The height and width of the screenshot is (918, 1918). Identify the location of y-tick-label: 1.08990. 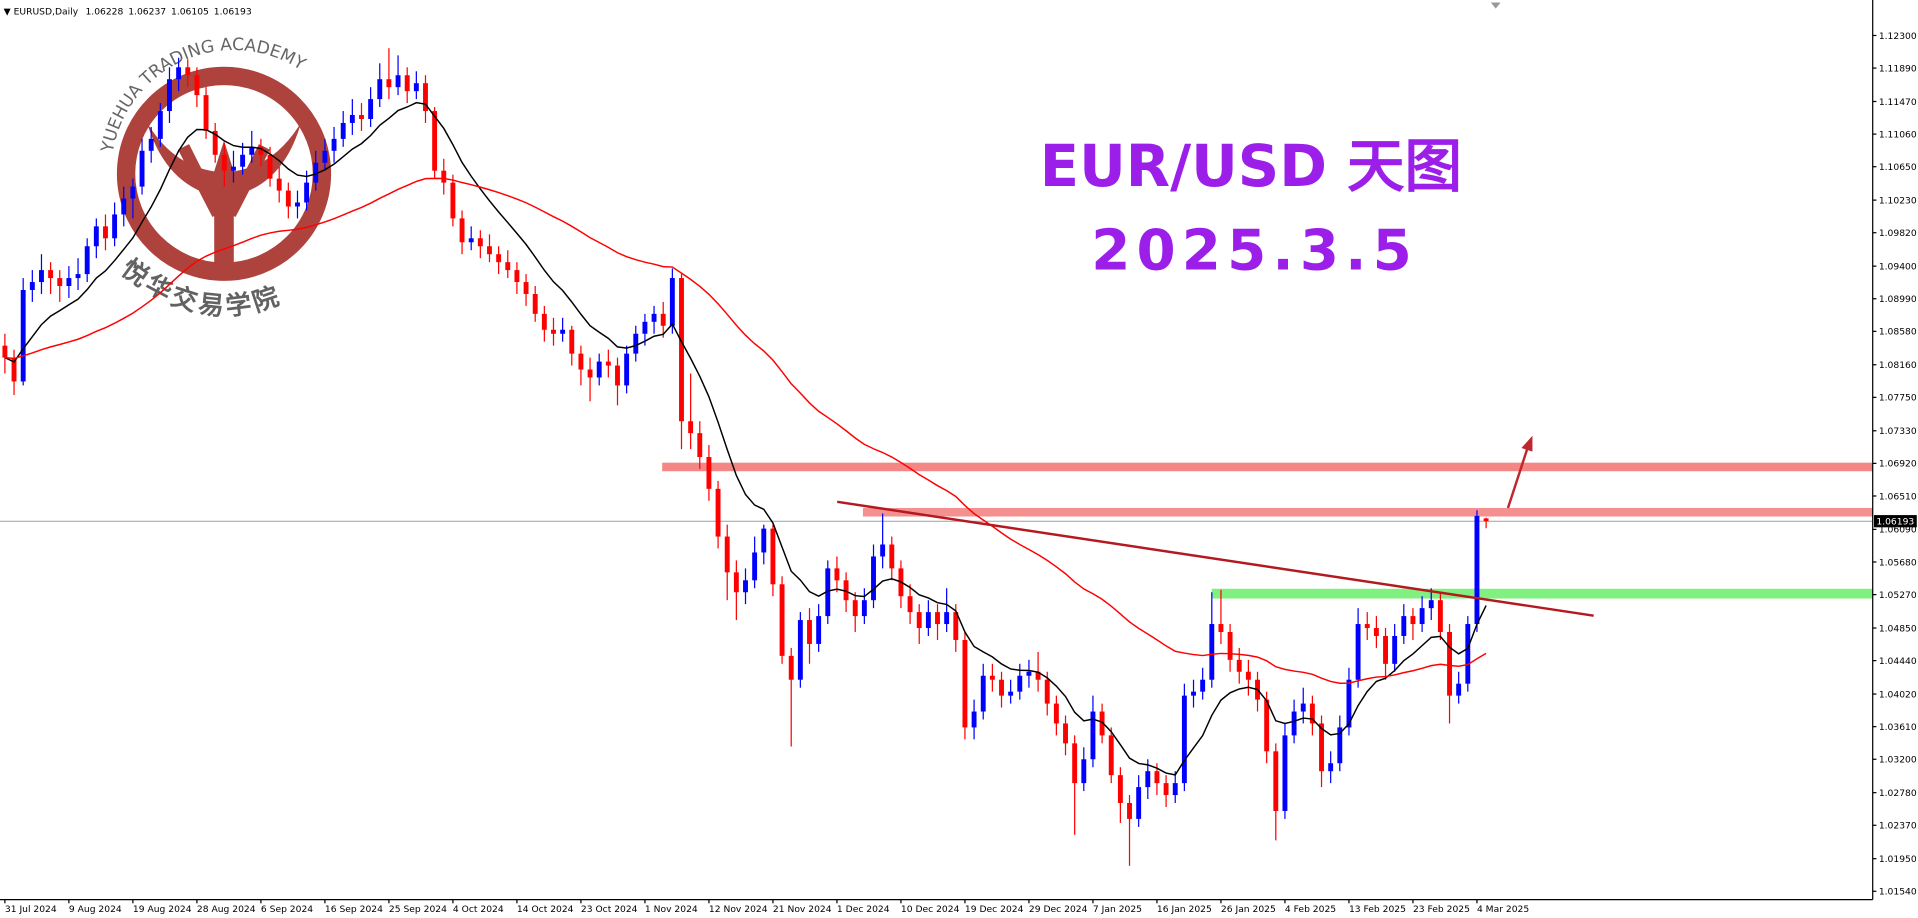
(1898, 299).